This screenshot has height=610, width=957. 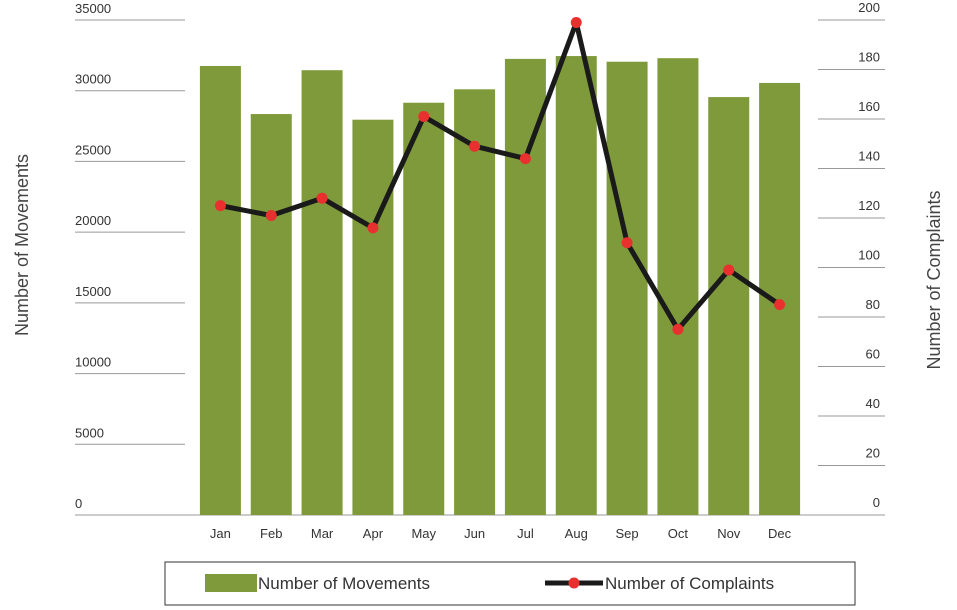 What do you see at coordinates (93, 8) in the screenshot?
I see `y-tick-label: 35000` at bounding box center [93, 8].